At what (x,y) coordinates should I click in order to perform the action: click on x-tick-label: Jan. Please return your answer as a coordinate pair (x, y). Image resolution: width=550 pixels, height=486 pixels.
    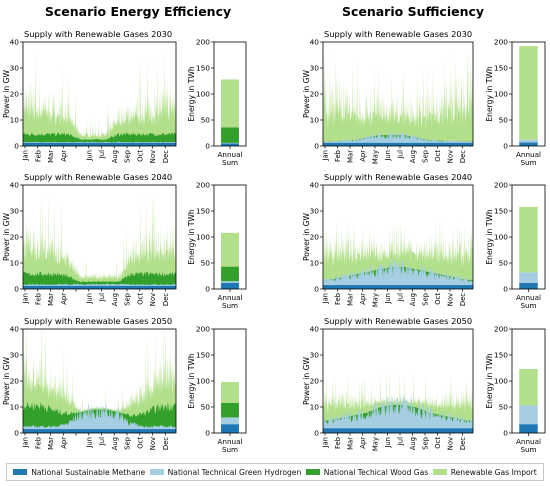
    Looking at the image, I should click on (326, 155).